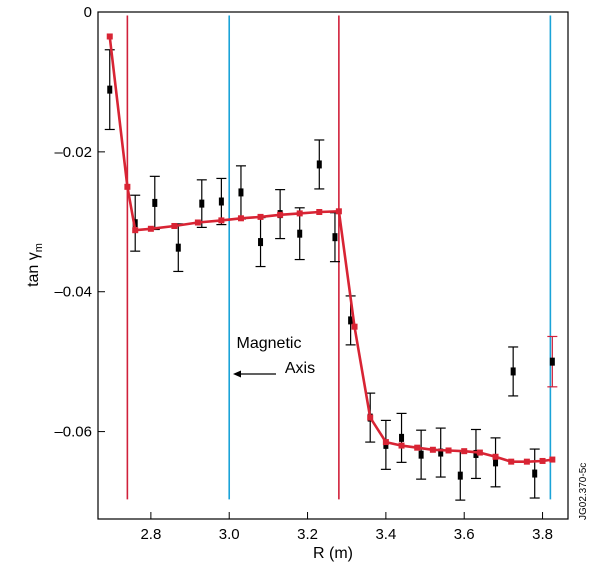  I want to click on x-axis-label: R (m), so click(333, 553).